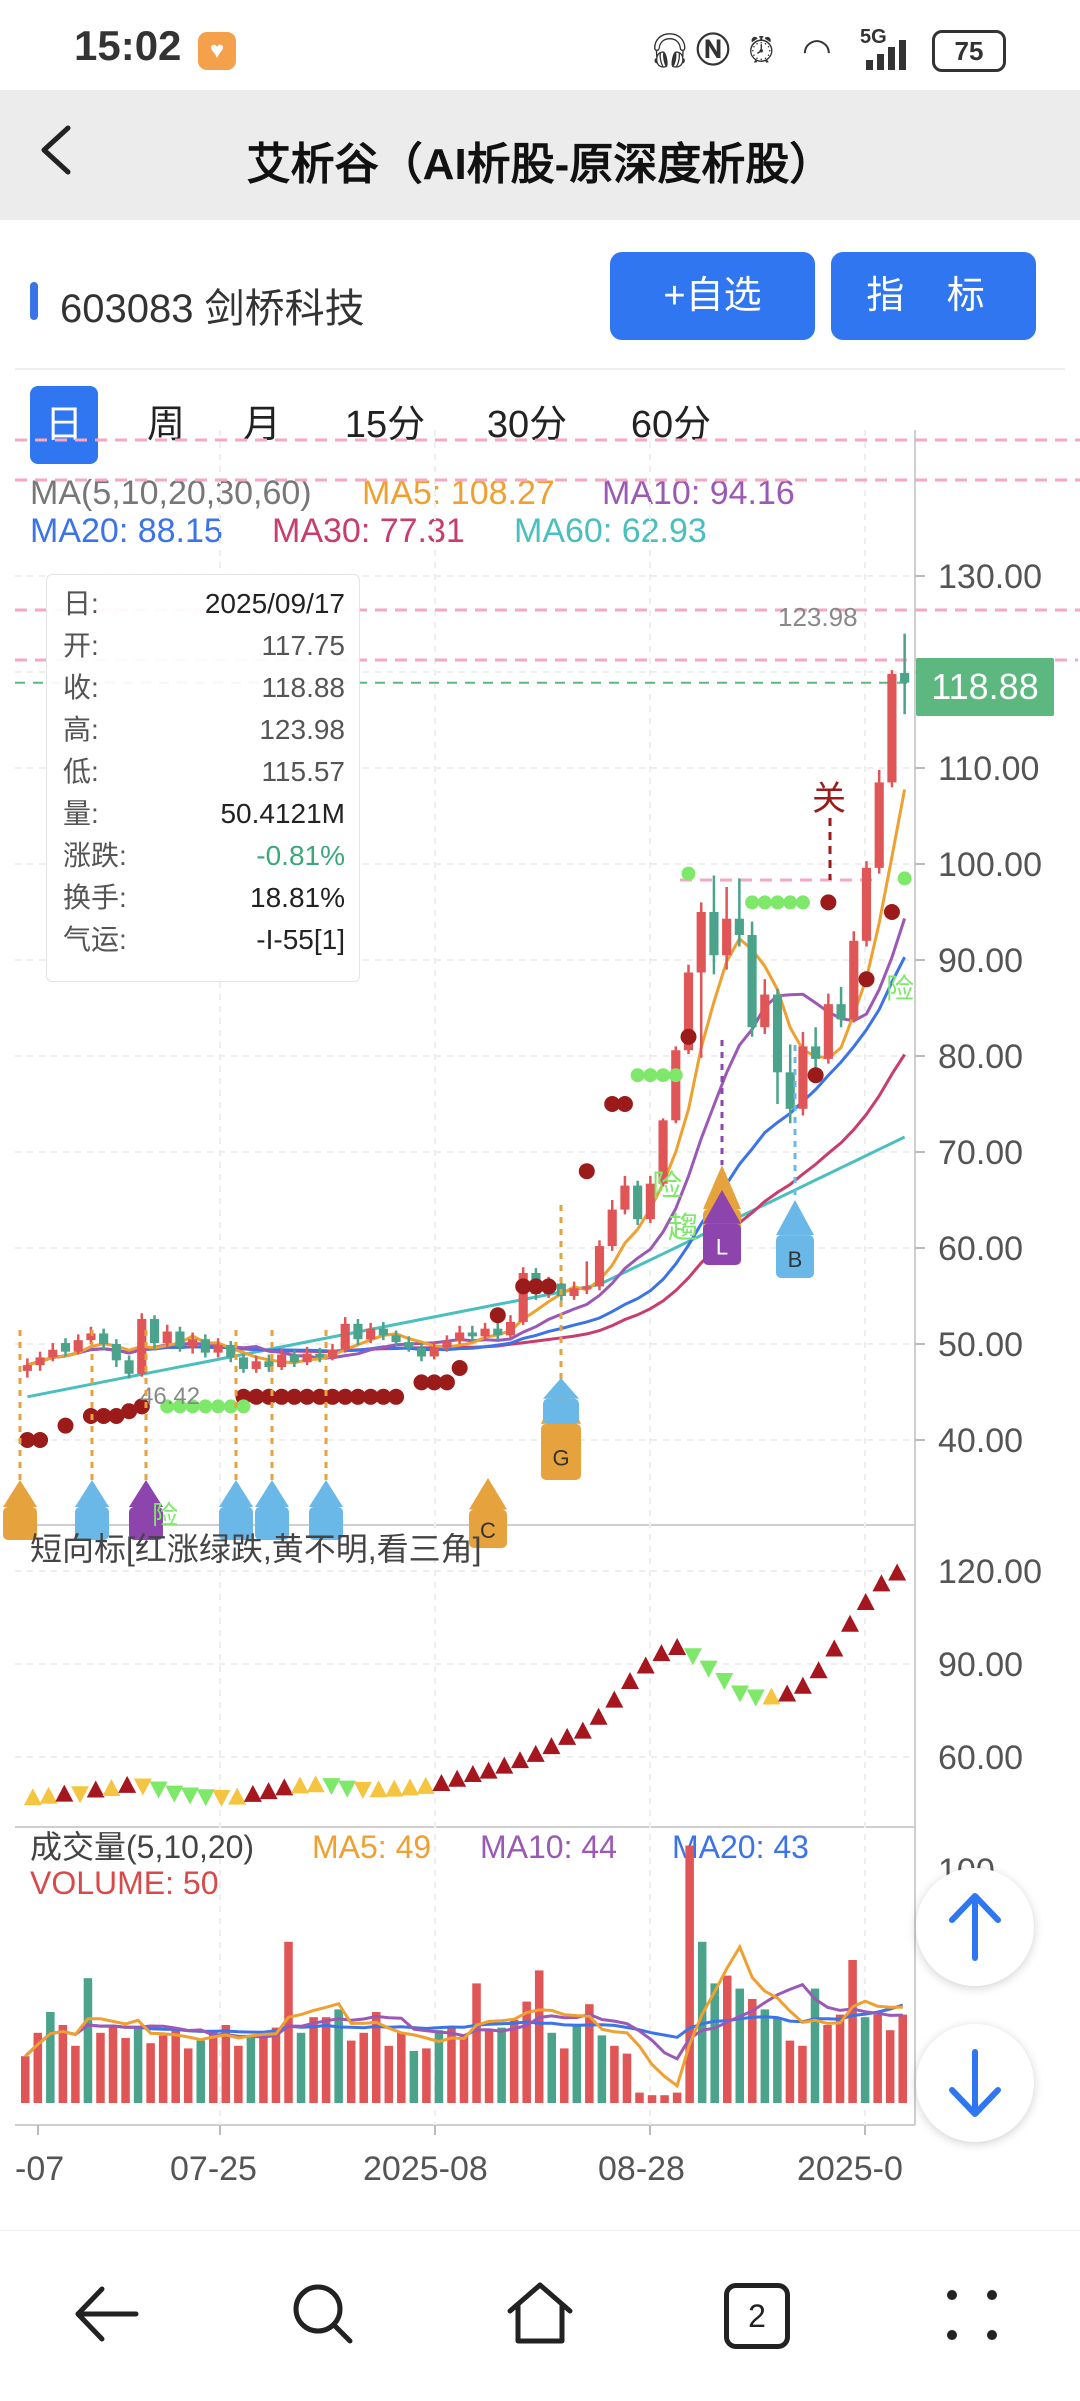 The width and height of the screenshot is (1080, 2401). I want to click on marker-G-label: G, so click(560, 1458).